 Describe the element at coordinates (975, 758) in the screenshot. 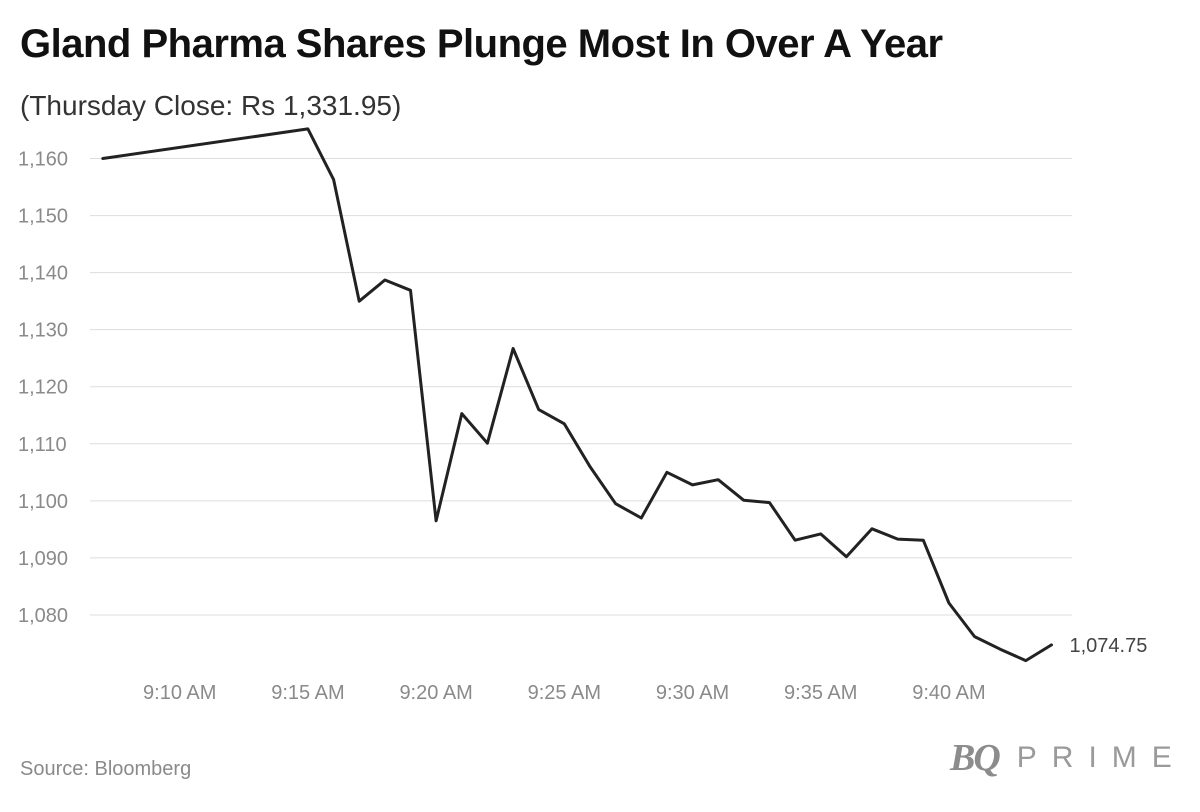

I see `brand-mark: BQ` at that location.